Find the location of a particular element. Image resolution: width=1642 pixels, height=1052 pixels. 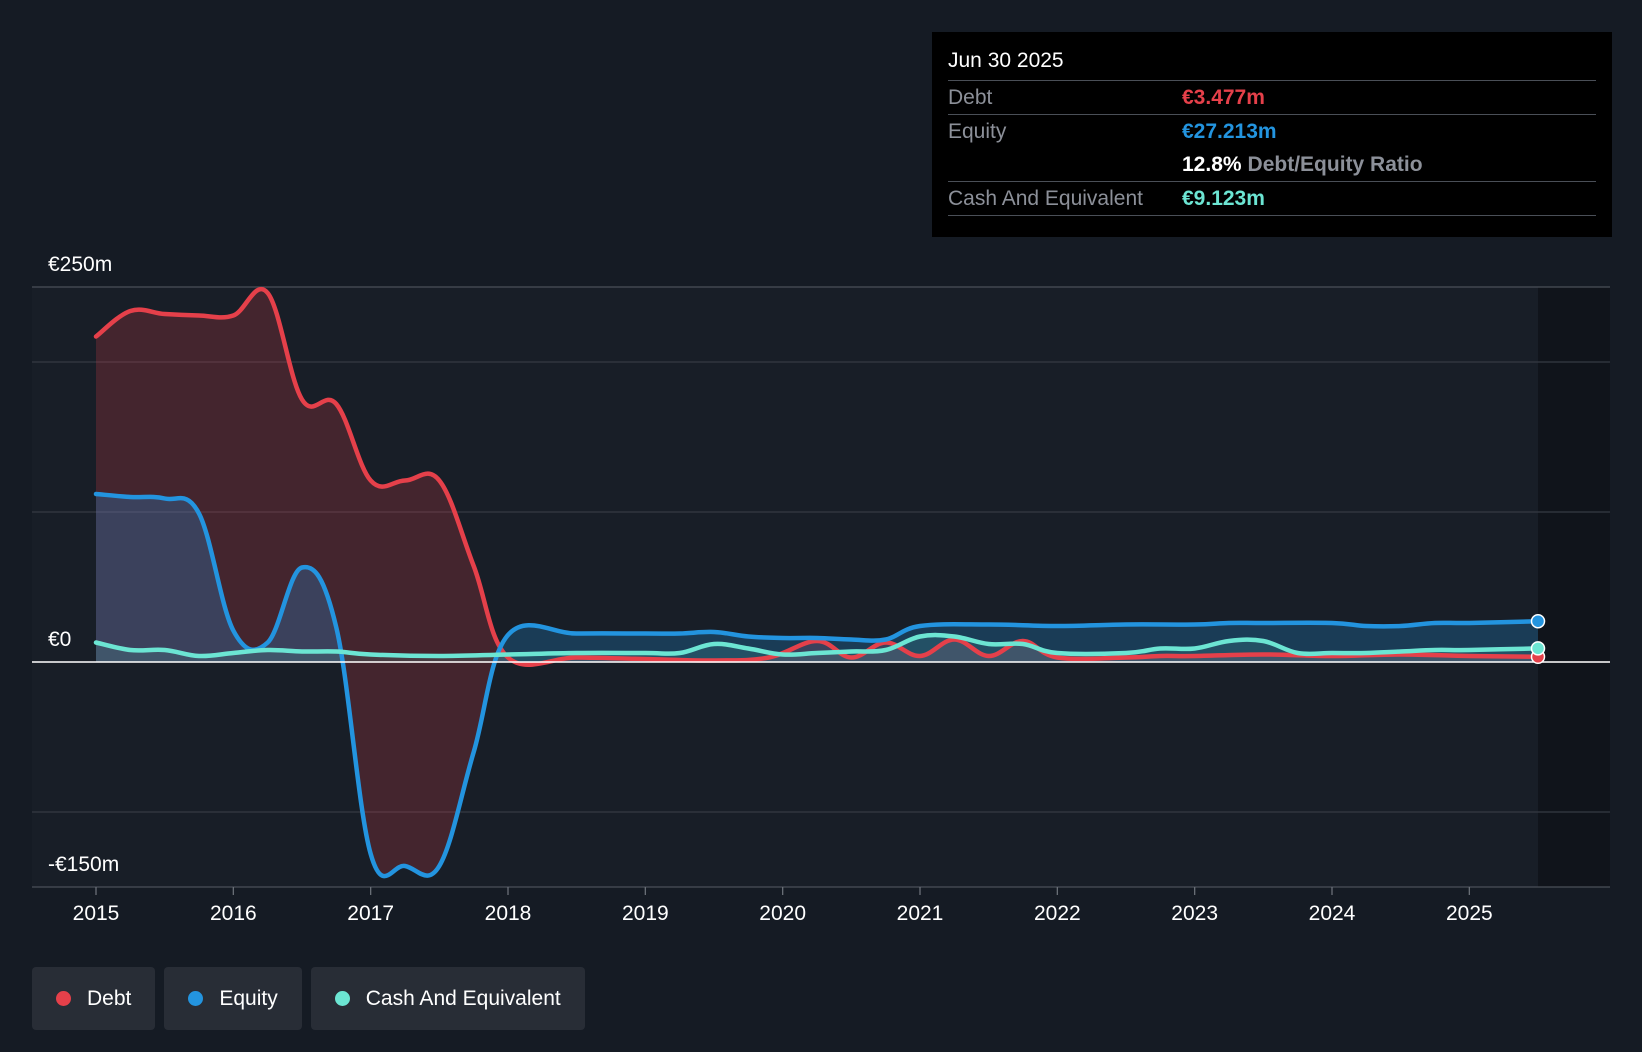

tooltip-cash-value: €9.123m is located at coordinates (1223, 198).